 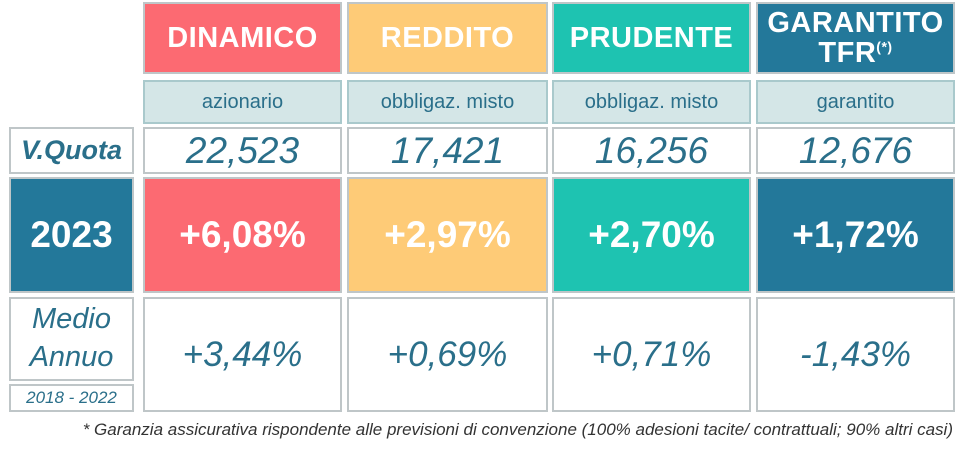 What do you see at coordinates (71, 357) in the screenshot?
I see `average-label-line2: Annuo` at bounding box center [71, 357].